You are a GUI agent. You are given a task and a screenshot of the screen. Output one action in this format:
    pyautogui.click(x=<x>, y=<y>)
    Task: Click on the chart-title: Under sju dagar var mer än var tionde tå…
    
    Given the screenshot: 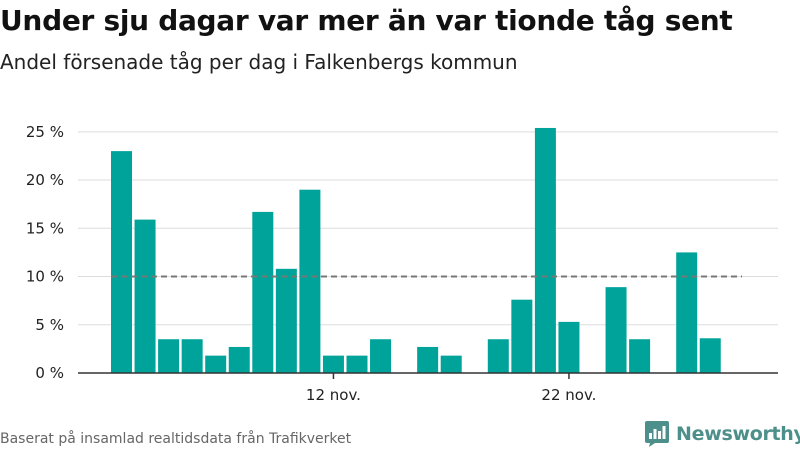 What is the action you would take?
    pyautogui.click(x=366, y=20)
    